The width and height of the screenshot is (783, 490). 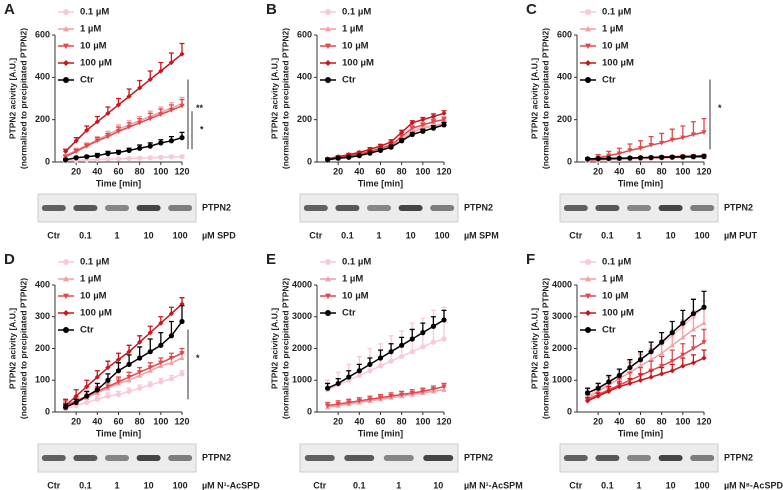 What do you see at coordinates (619, 421) in the screenshot?
I see `x-tick-label: 40` at bounding box center [619, 421].